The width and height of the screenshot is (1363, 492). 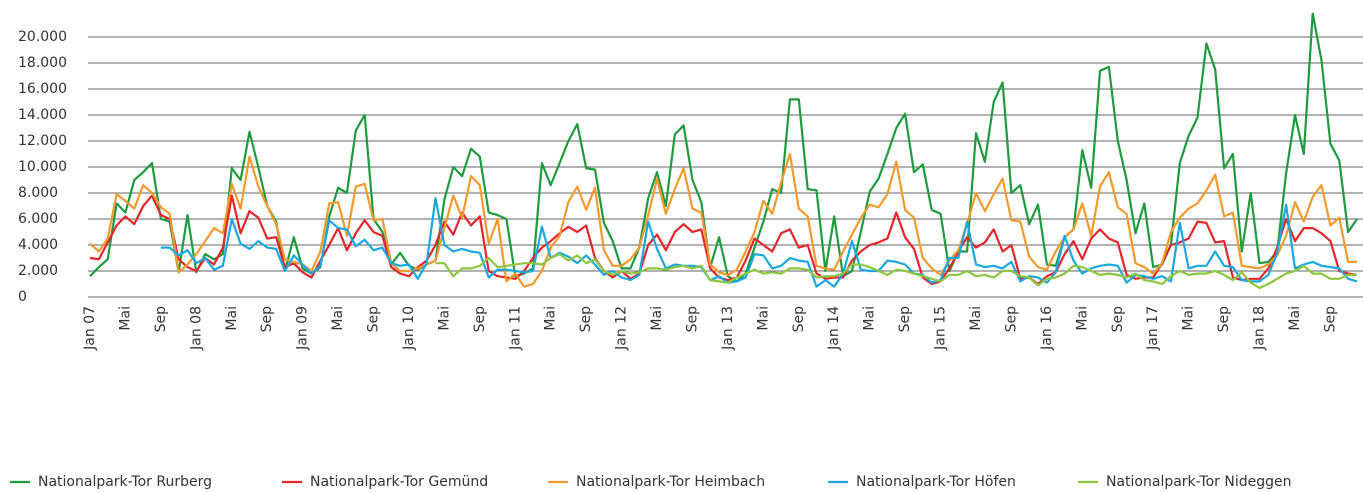 I want to click on y-tick-label: 4.000, so click(x=38, y=245).